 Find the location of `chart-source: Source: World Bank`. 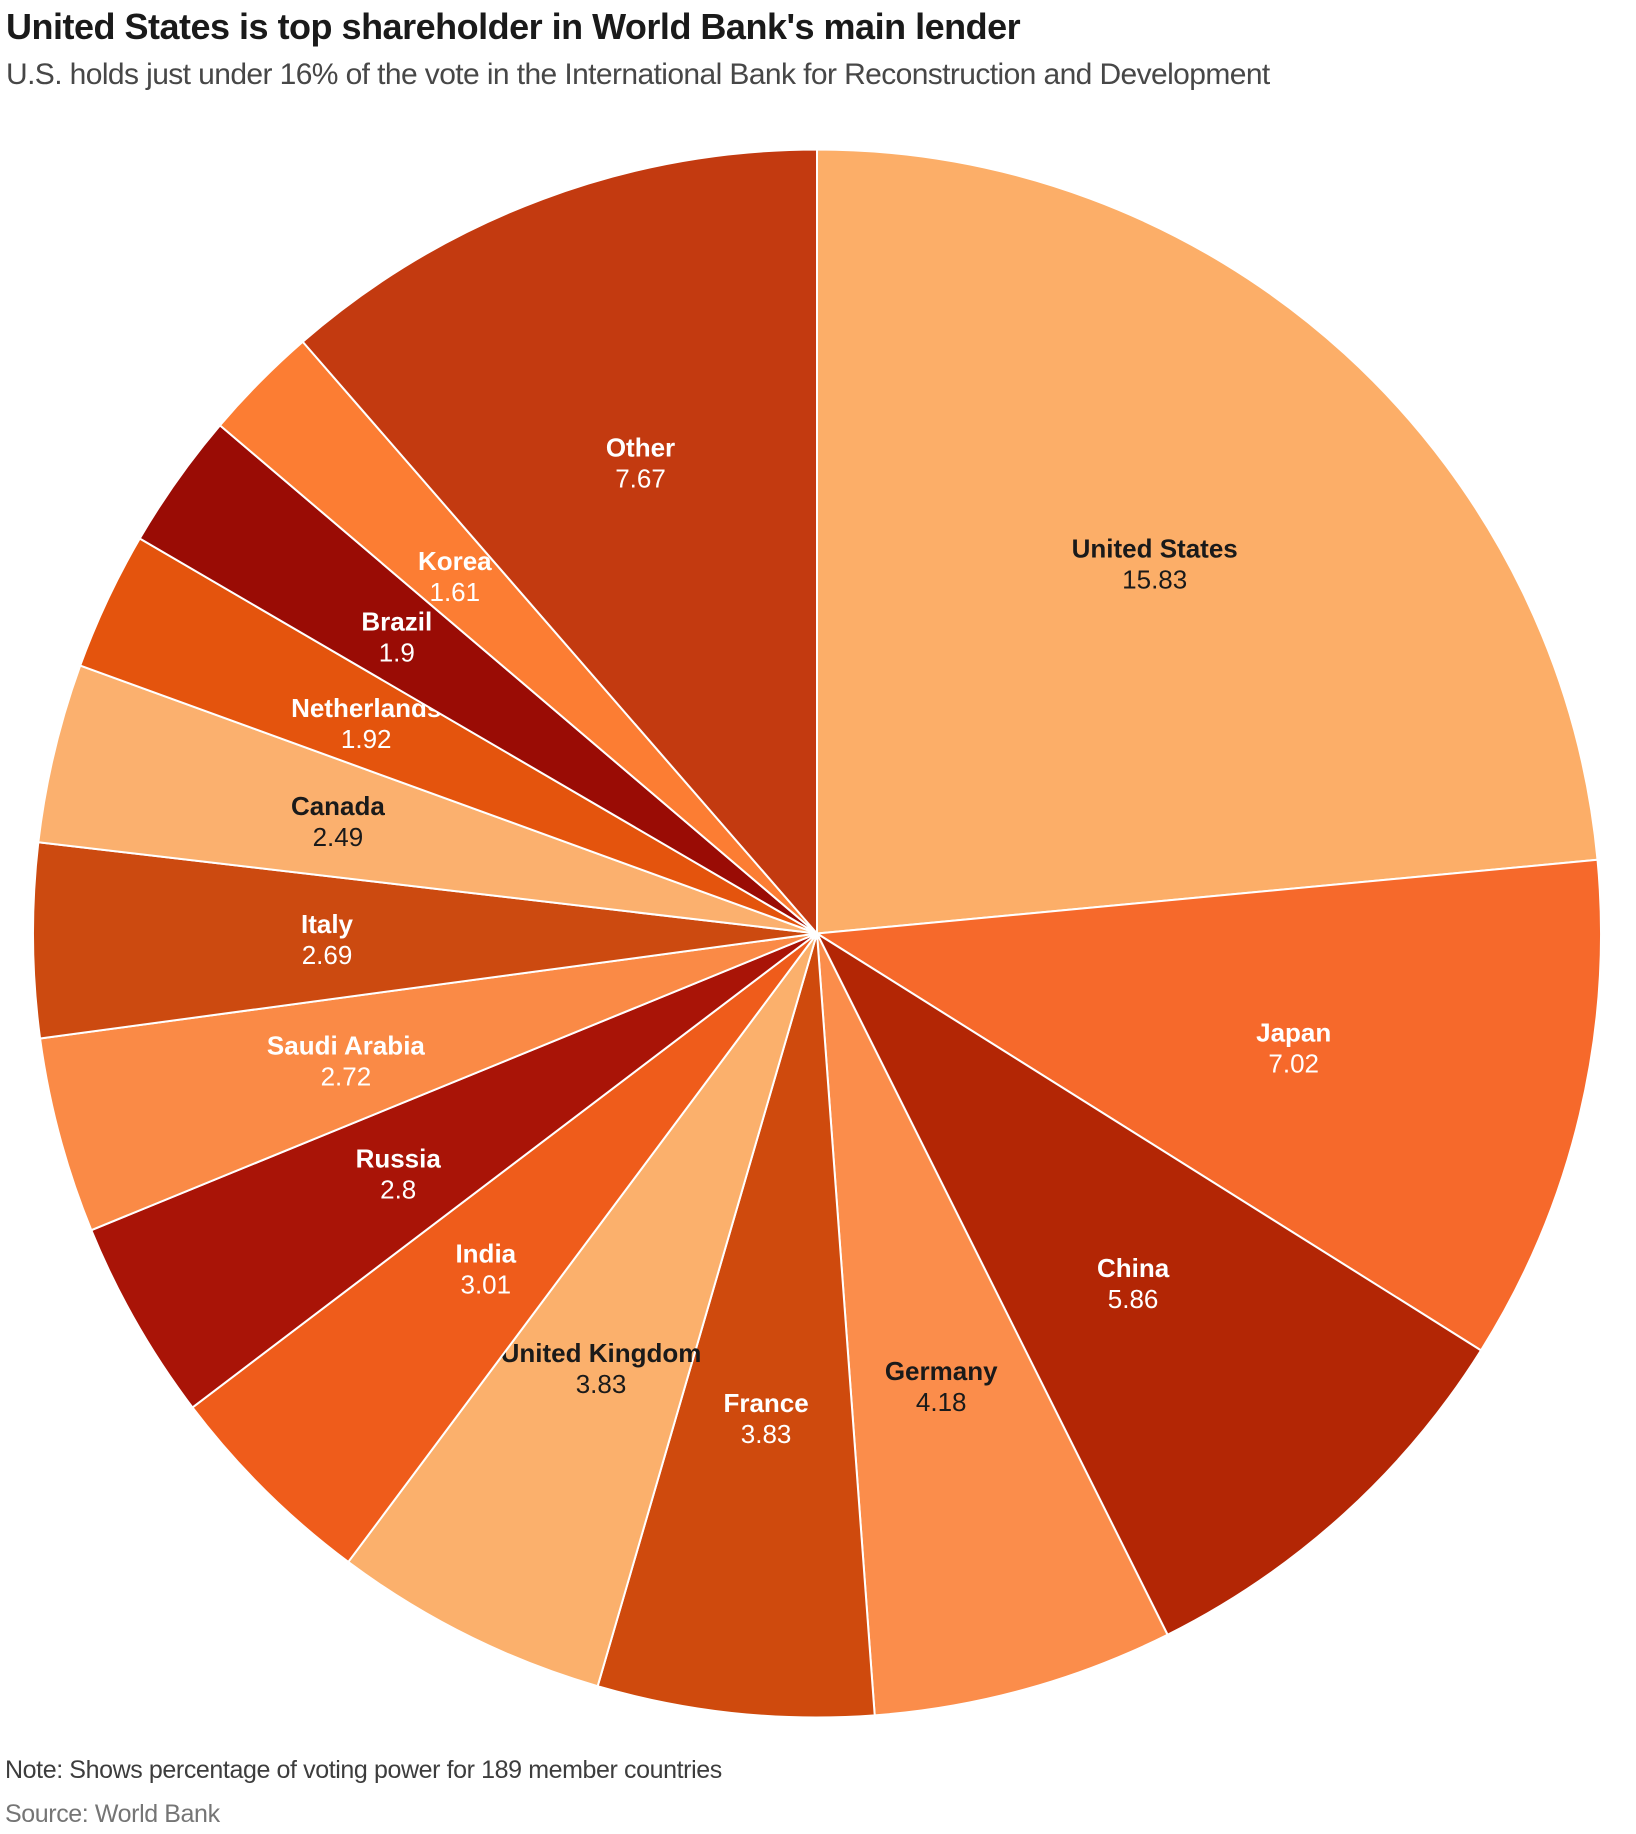

chart-source: Source: World Bank is located at coordinates (112, 1814).